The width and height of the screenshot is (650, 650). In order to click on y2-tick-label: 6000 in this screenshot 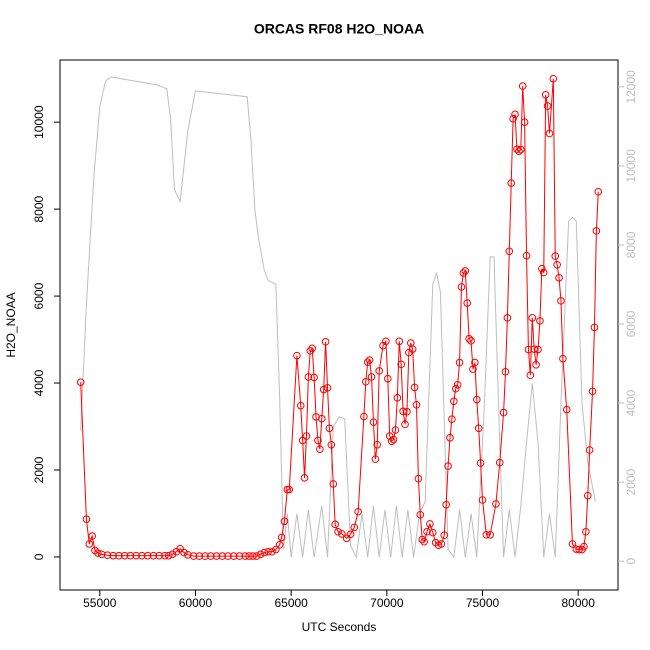, I will do `click(631, 323)`.